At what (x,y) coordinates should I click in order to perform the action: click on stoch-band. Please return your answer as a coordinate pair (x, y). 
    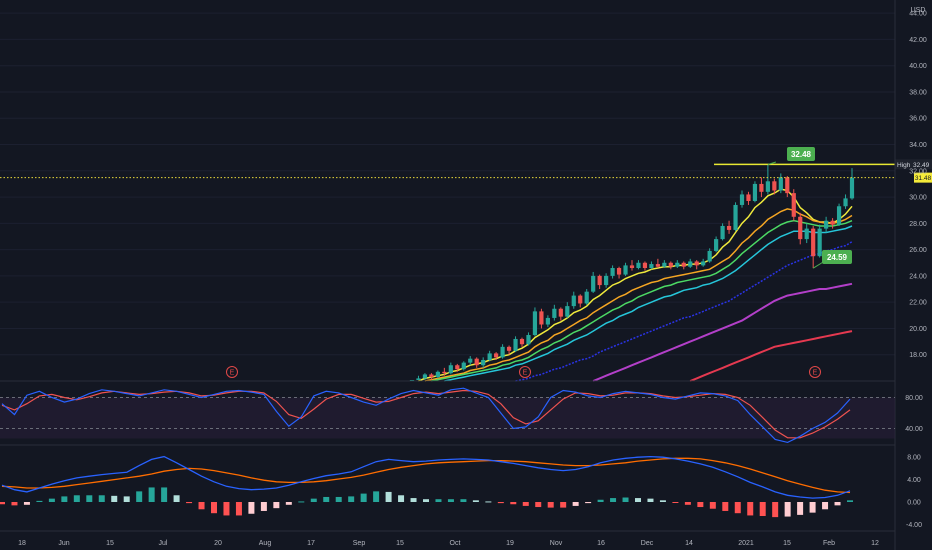
    Looking at the image, I should click on (447, 418).